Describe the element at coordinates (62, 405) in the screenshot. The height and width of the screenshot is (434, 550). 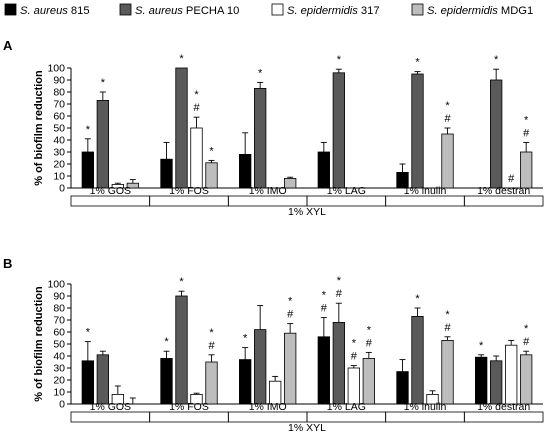
I see `panel-b-y-tick-label: 0` at that location.